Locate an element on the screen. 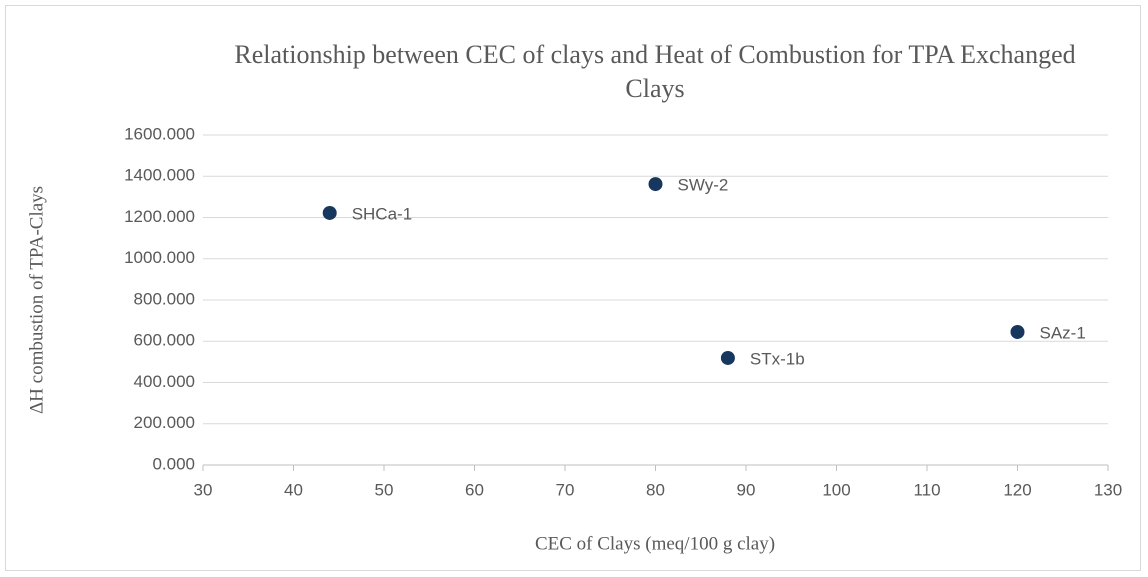 The width and height of the screenshot is (1148, 577). point-label: SWy-2 is located at coordinates (703, 185).